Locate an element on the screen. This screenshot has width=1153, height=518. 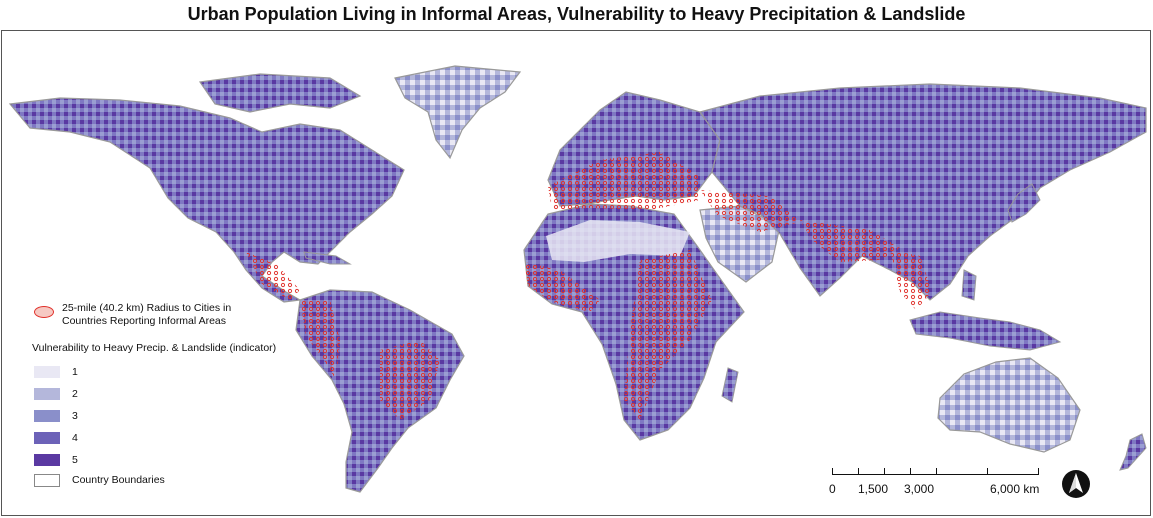
city-cluster-east-africa is located at coordinates (668, 335).